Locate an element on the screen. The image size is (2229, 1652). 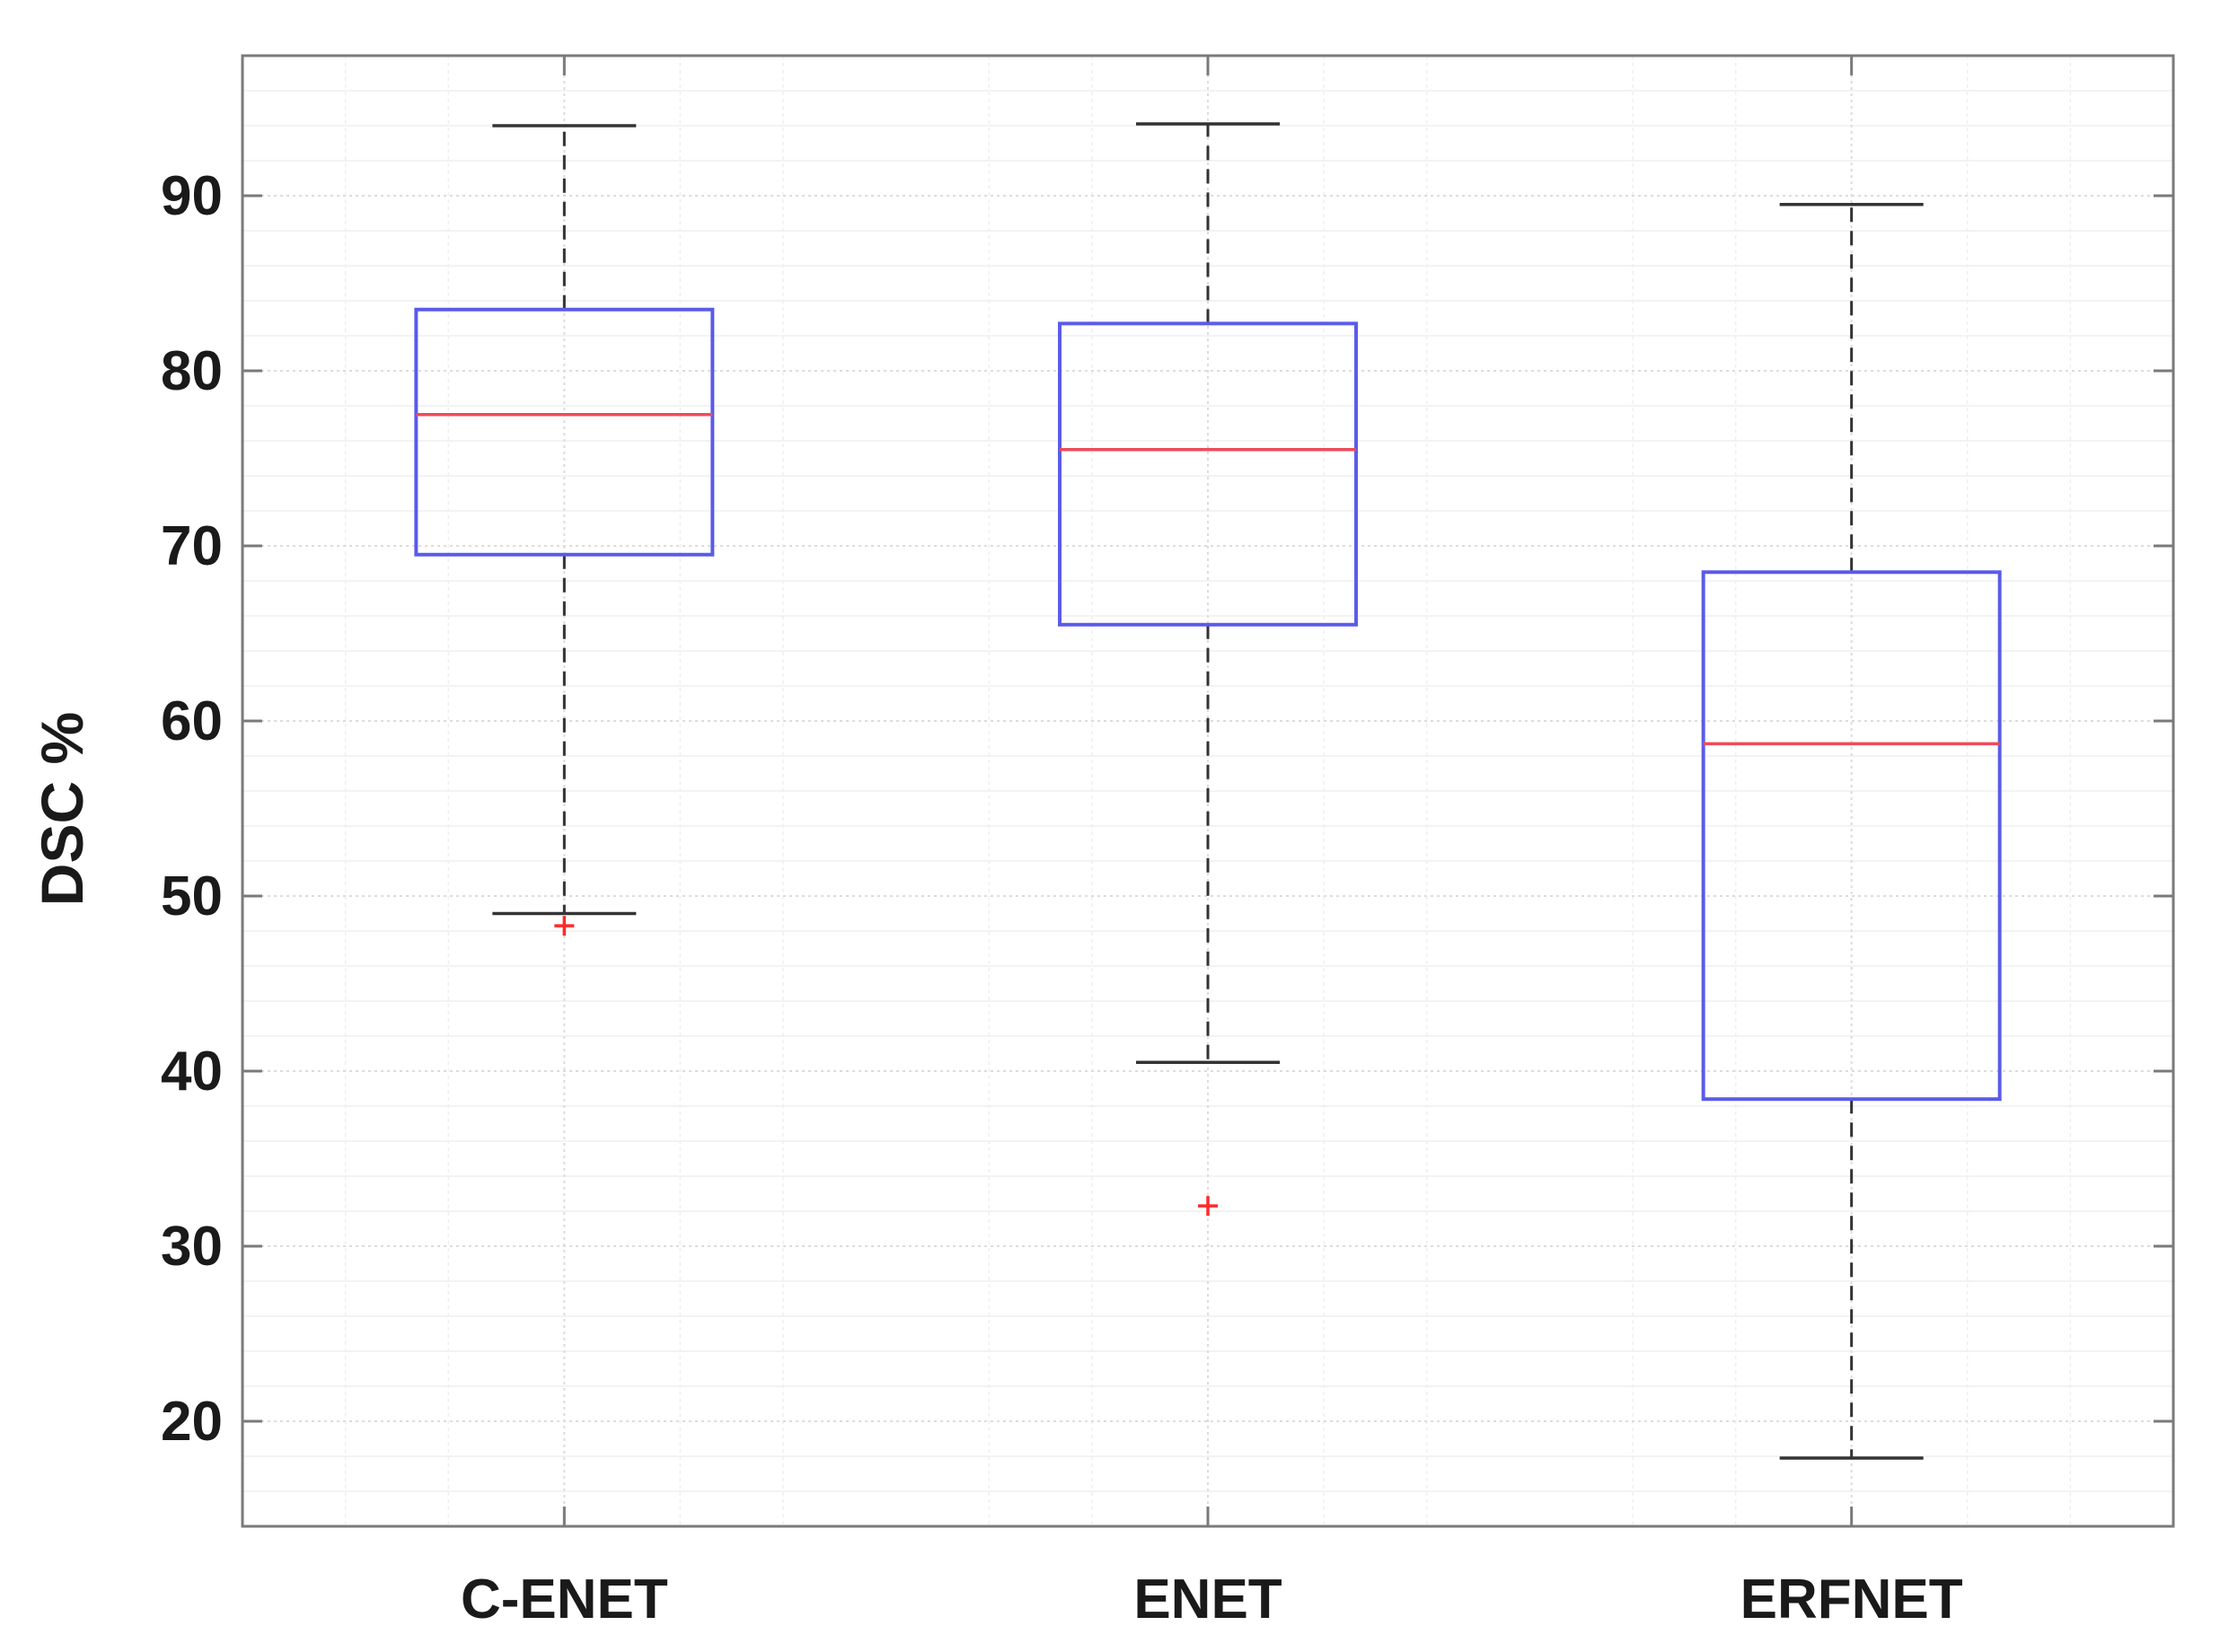
y-tick-label: 50 is located at coordinates (192, 896).